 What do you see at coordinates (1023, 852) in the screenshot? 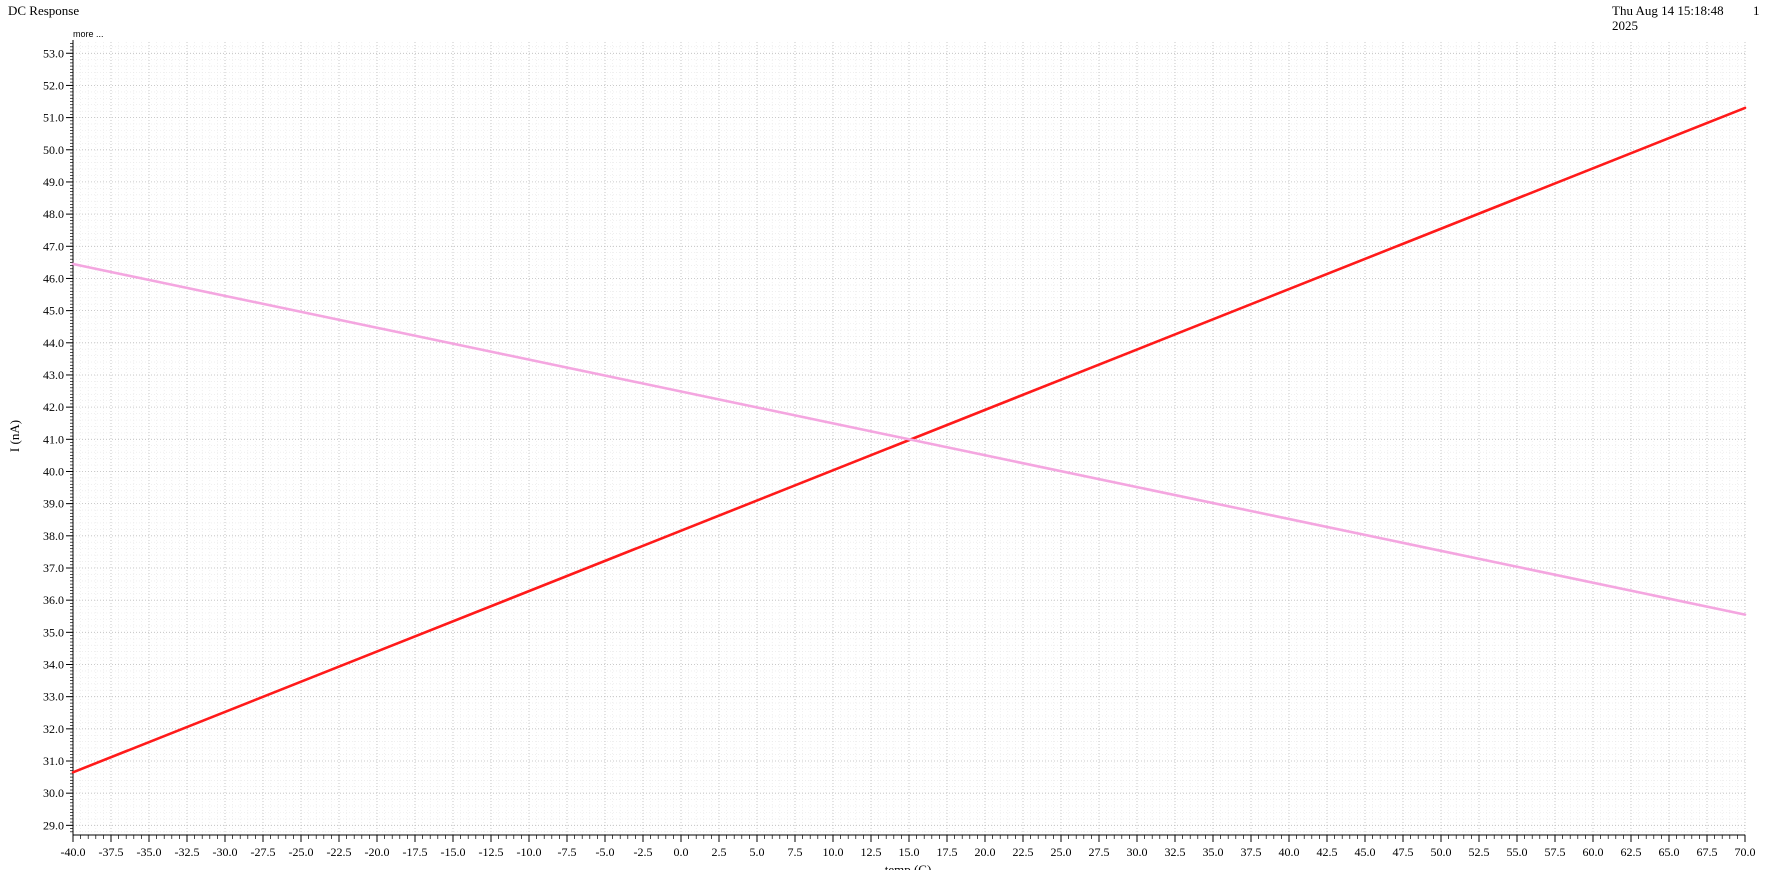
I see `x-tick-label: 22.5` at bounding box center [1023, 852].